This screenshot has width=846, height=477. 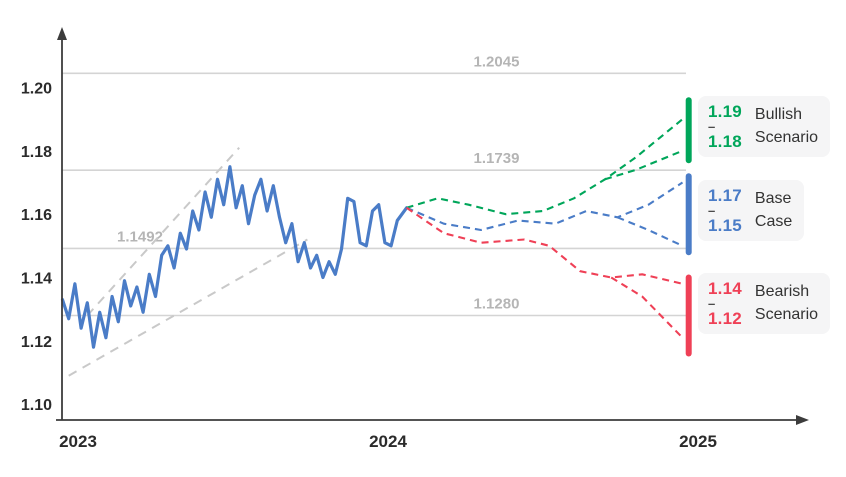 I want to click on bearish-scenario-label: 1.14 – 1.12 Bearish Scenario, so click(x=764, y=303).